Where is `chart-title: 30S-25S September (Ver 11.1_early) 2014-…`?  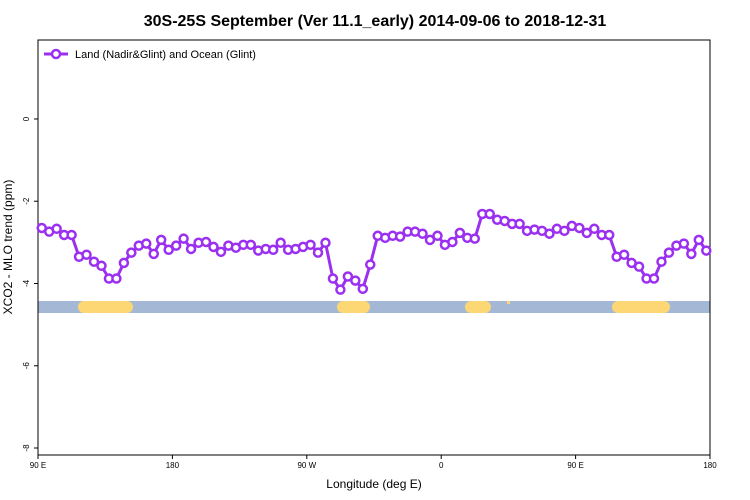
chart-title: 30S-25S September (Ver 11.1_early) 2014-… is located at coordinates (375, 21).